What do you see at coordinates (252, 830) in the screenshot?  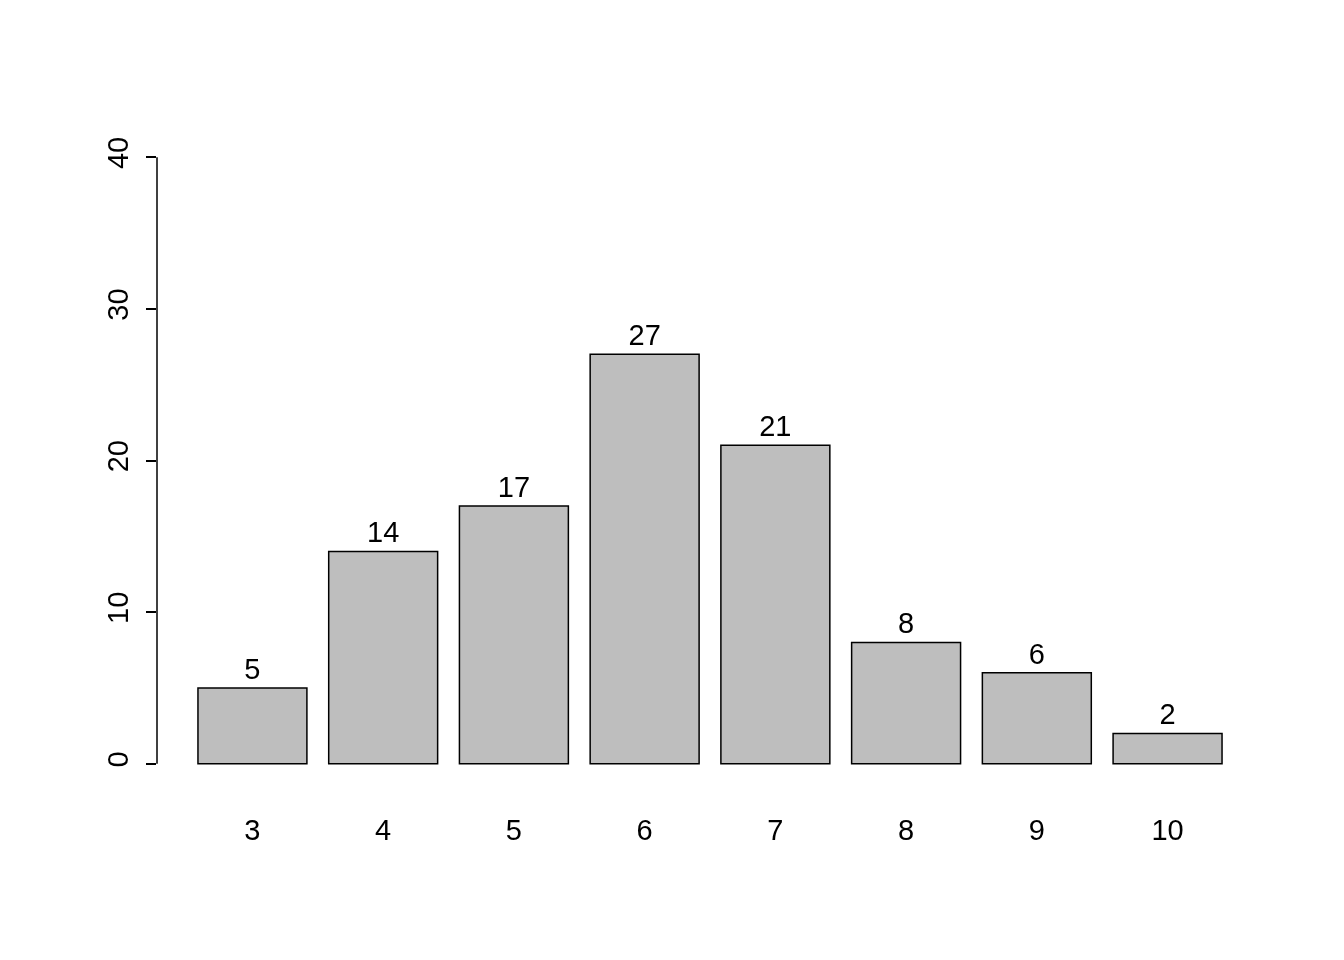 I see `x-tick-label: 3` at bounding box center [252, 830].